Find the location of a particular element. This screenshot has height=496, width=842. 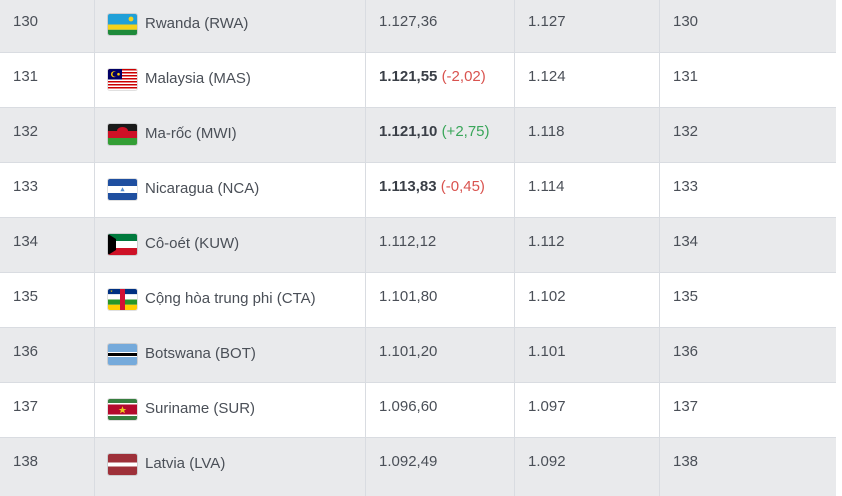

botswana-flag-icon is located at coordinates (122, 354).